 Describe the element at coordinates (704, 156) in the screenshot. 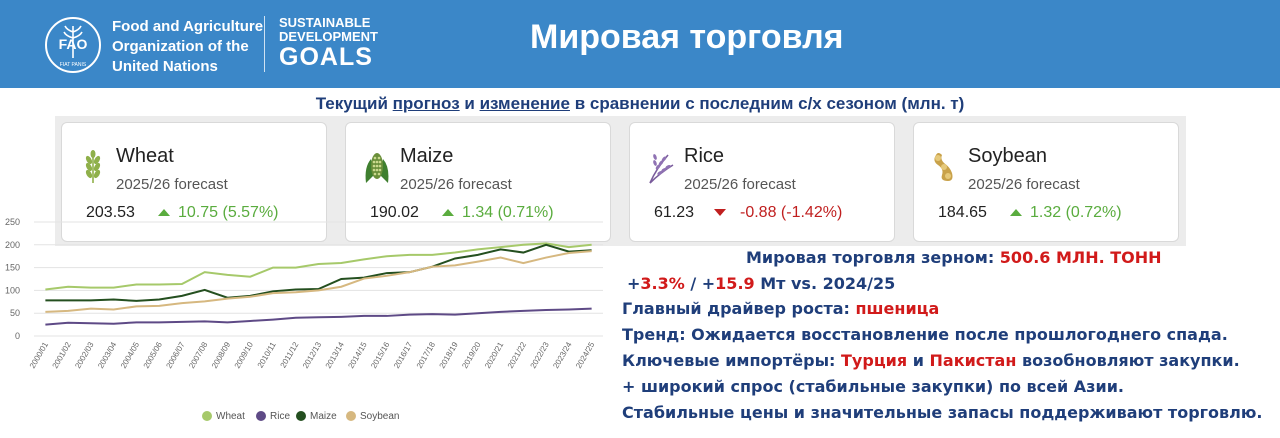

I see `card-name: Rice` at that location.